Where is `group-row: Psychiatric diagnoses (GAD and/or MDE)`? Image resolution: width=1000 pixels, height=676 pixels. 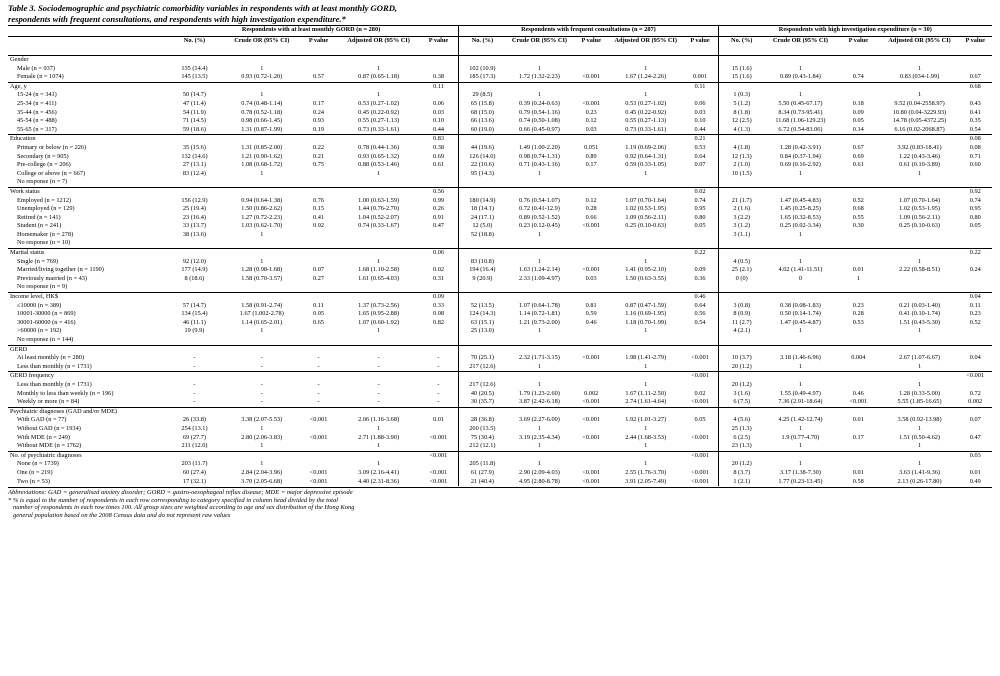
group-row: Psychiatric diagnoses (GAD and/or MDE) is located at coordinates (500, 411).